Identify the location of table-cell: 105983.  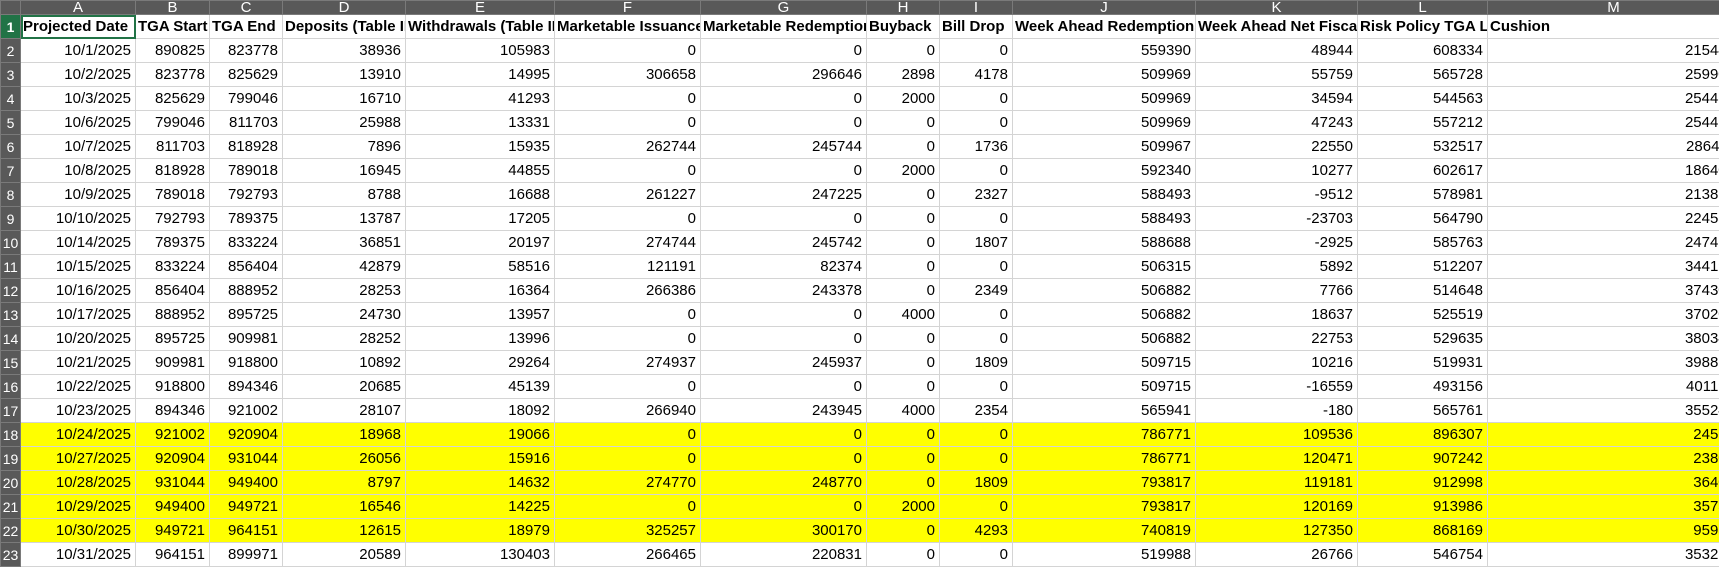
(480, 50).